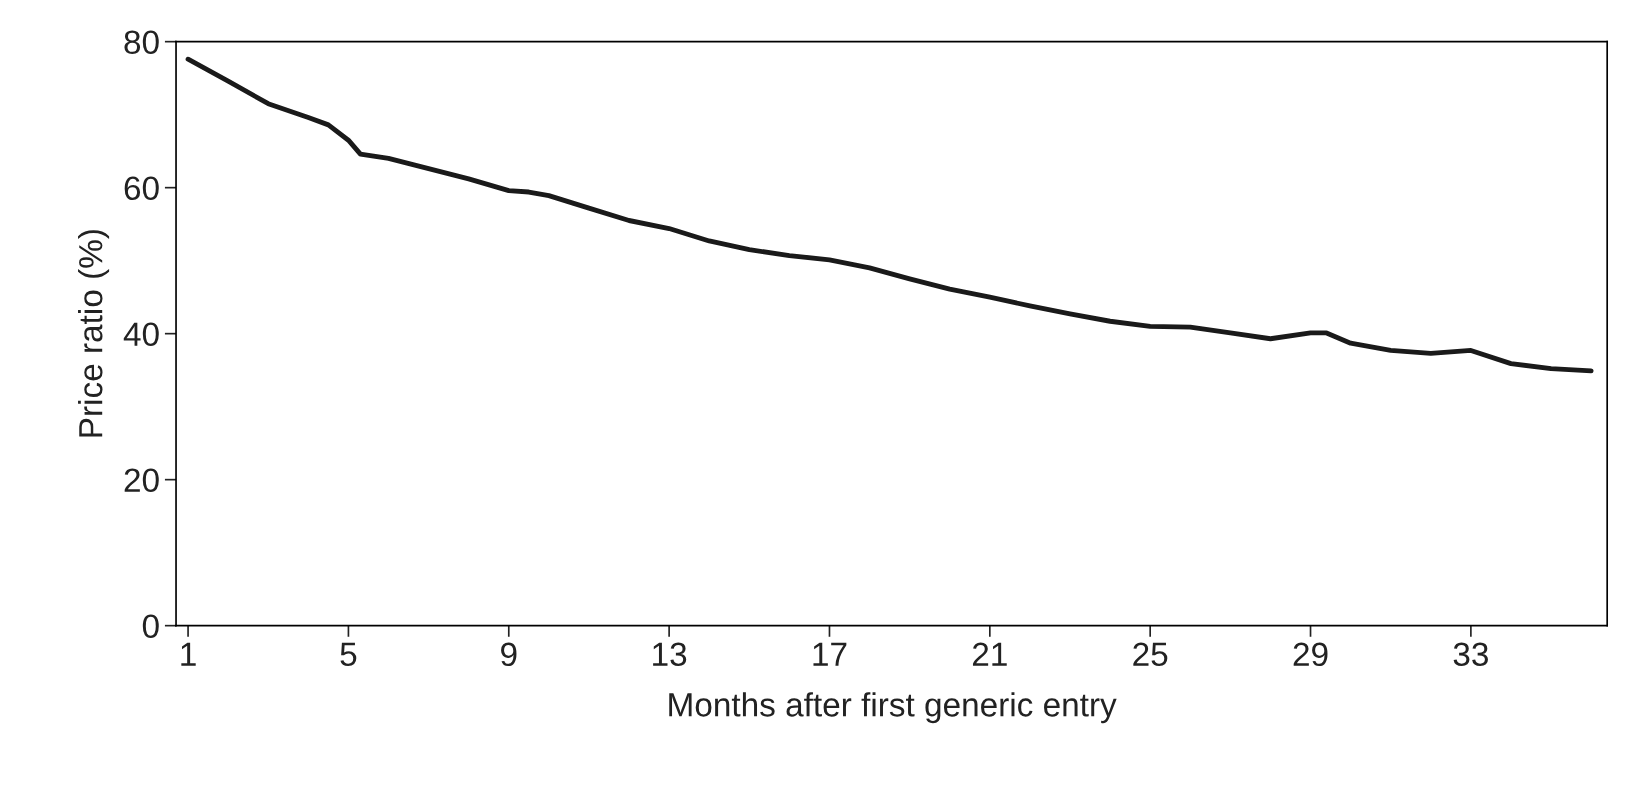  I want to click on y-tick-label: 40, so click(141, 334).